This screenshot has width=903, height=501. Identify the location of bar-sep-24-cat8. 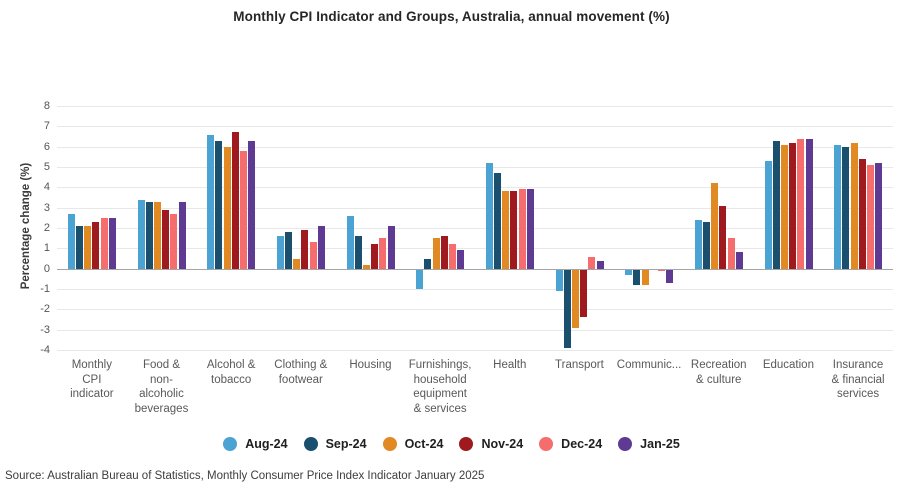
(567, 308).